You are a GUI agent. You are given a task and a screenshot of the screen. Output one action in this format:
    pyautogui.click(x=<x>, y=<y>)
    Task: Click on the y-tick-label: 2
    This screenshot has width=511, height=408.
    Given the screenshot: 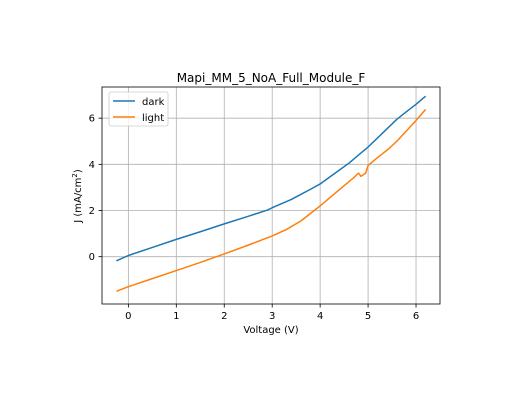 What is the action you would take?
    pyautogui.click(x=92, y=211)
    